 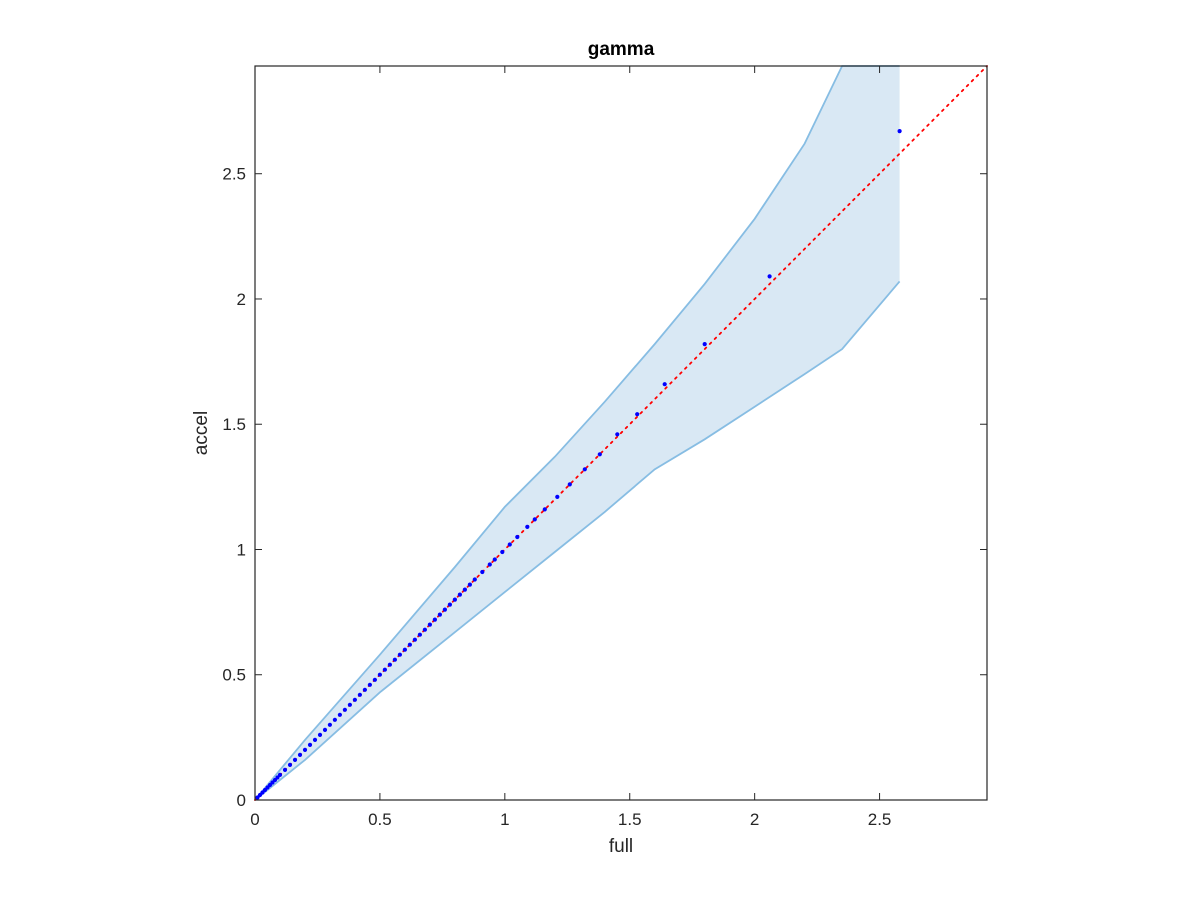 What do you see at coordinates (754, 819) in the screenshot?
I see `x-tick-label: 2` at bounding box center [754, 819].